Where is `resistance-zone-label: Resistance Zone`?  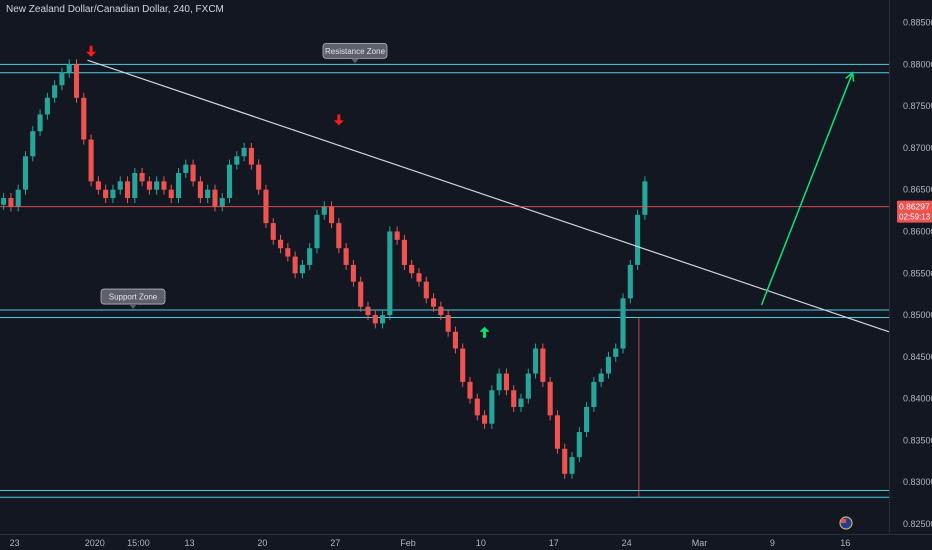
resistance-zone-label: Resistance Zone is located at coordinates (355, 53).